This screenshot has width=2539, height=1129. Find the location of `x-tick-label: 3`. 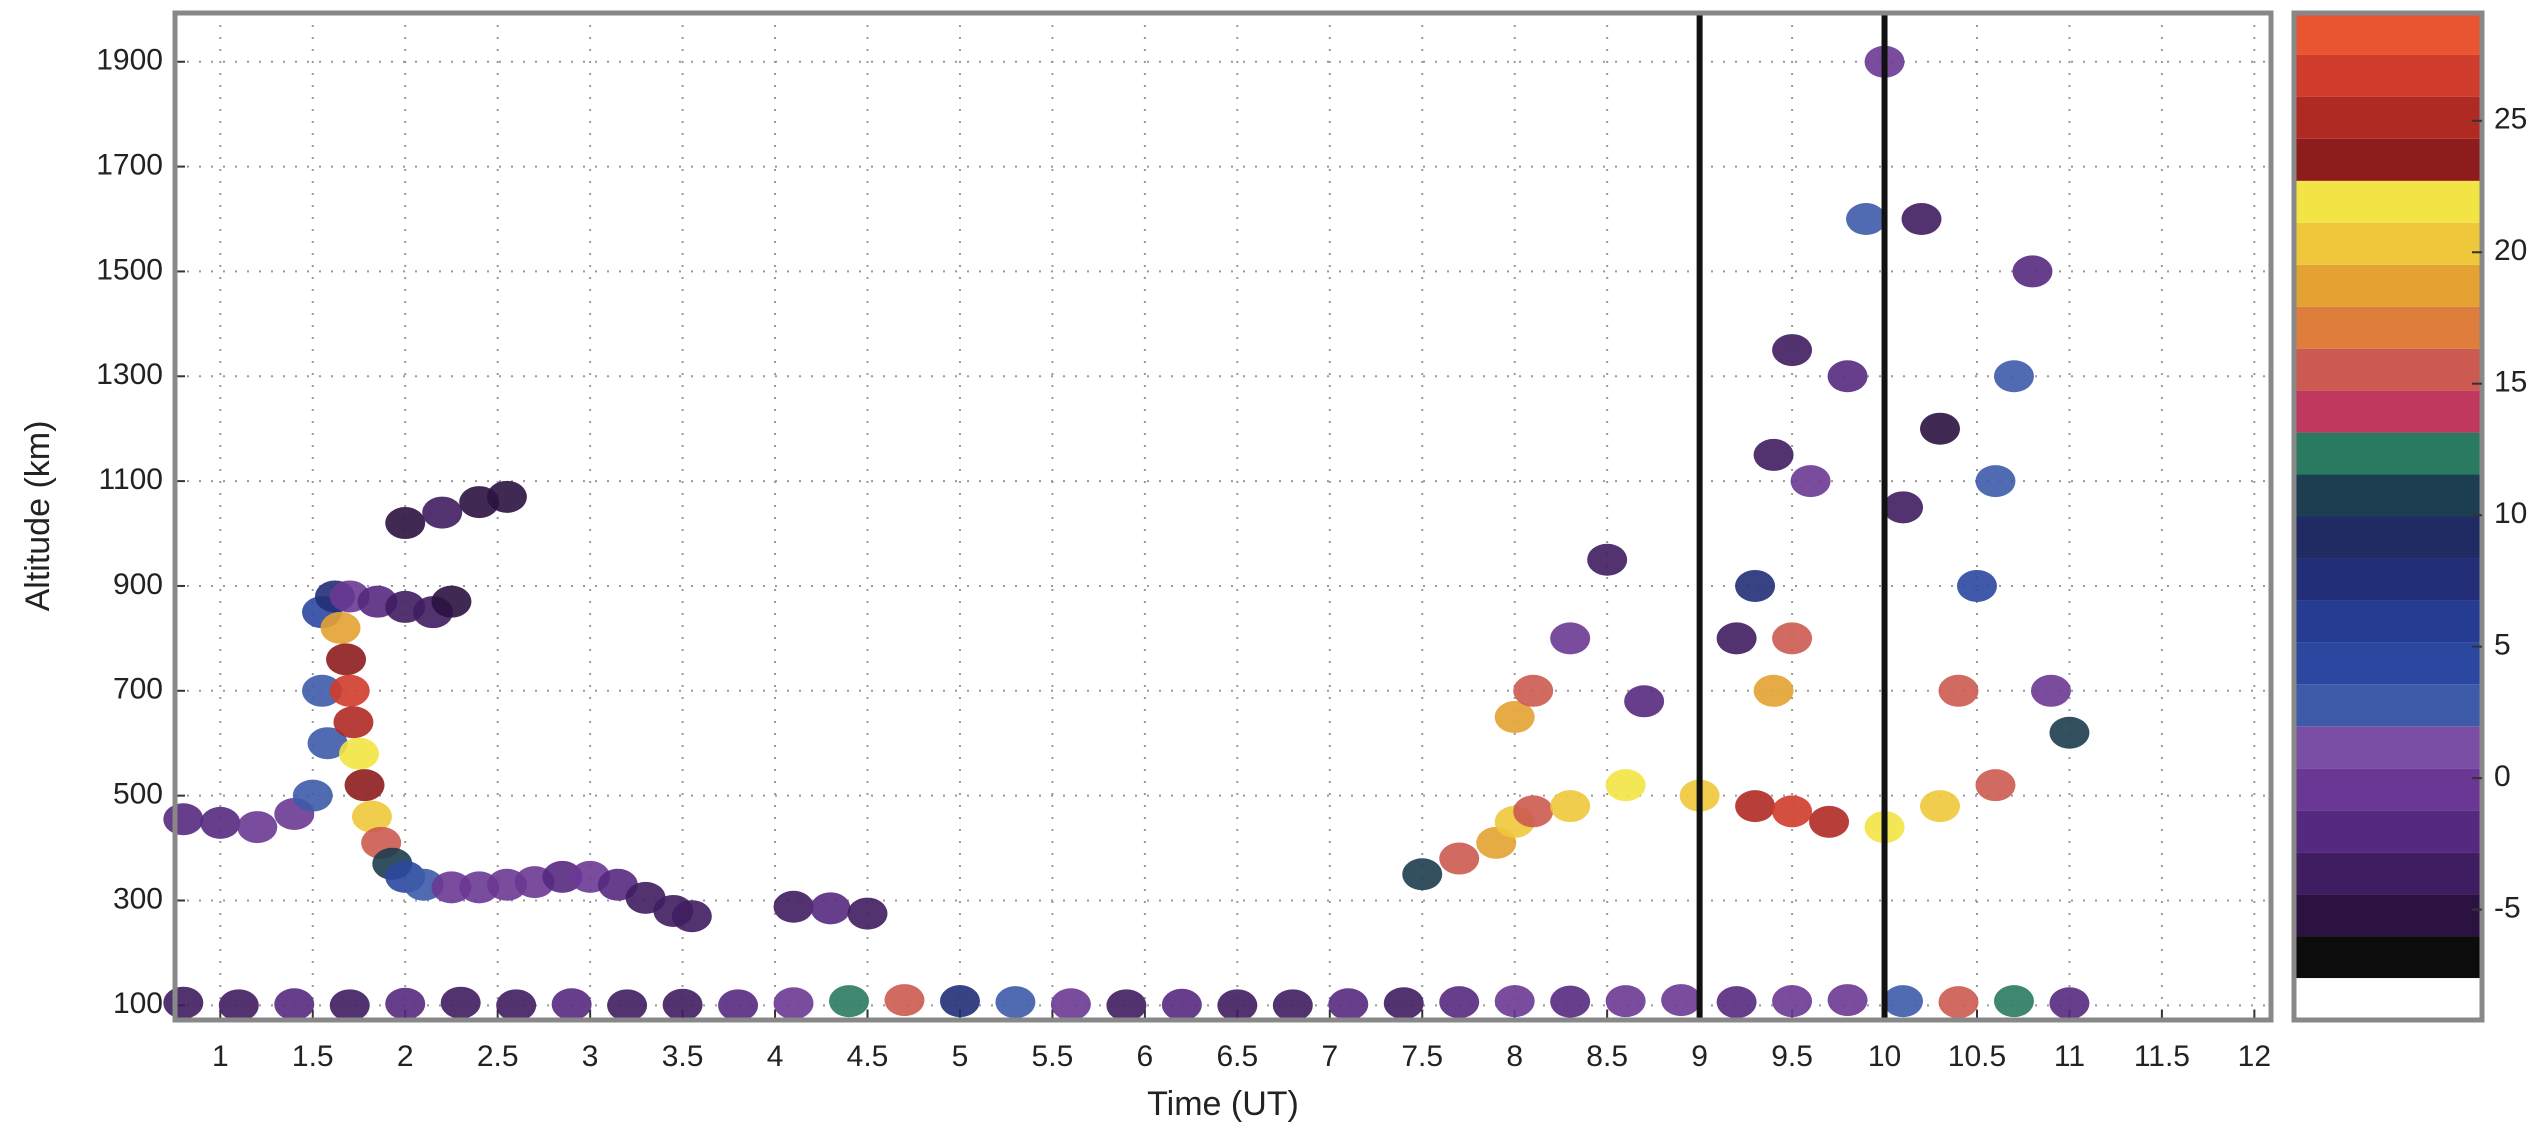

x-tick-label: 3 is located at coordinates (590, 1056).